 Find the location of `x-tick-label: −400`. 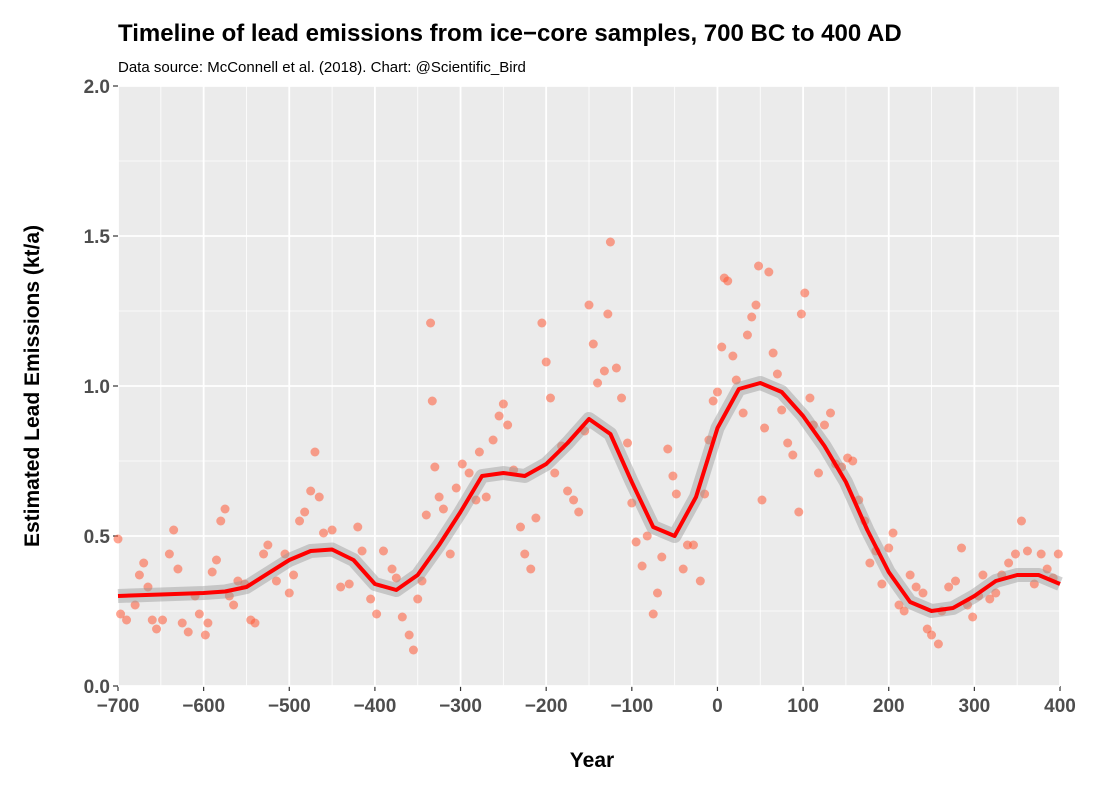

x-tick-label: −400 is located at coordinates (375, 706).